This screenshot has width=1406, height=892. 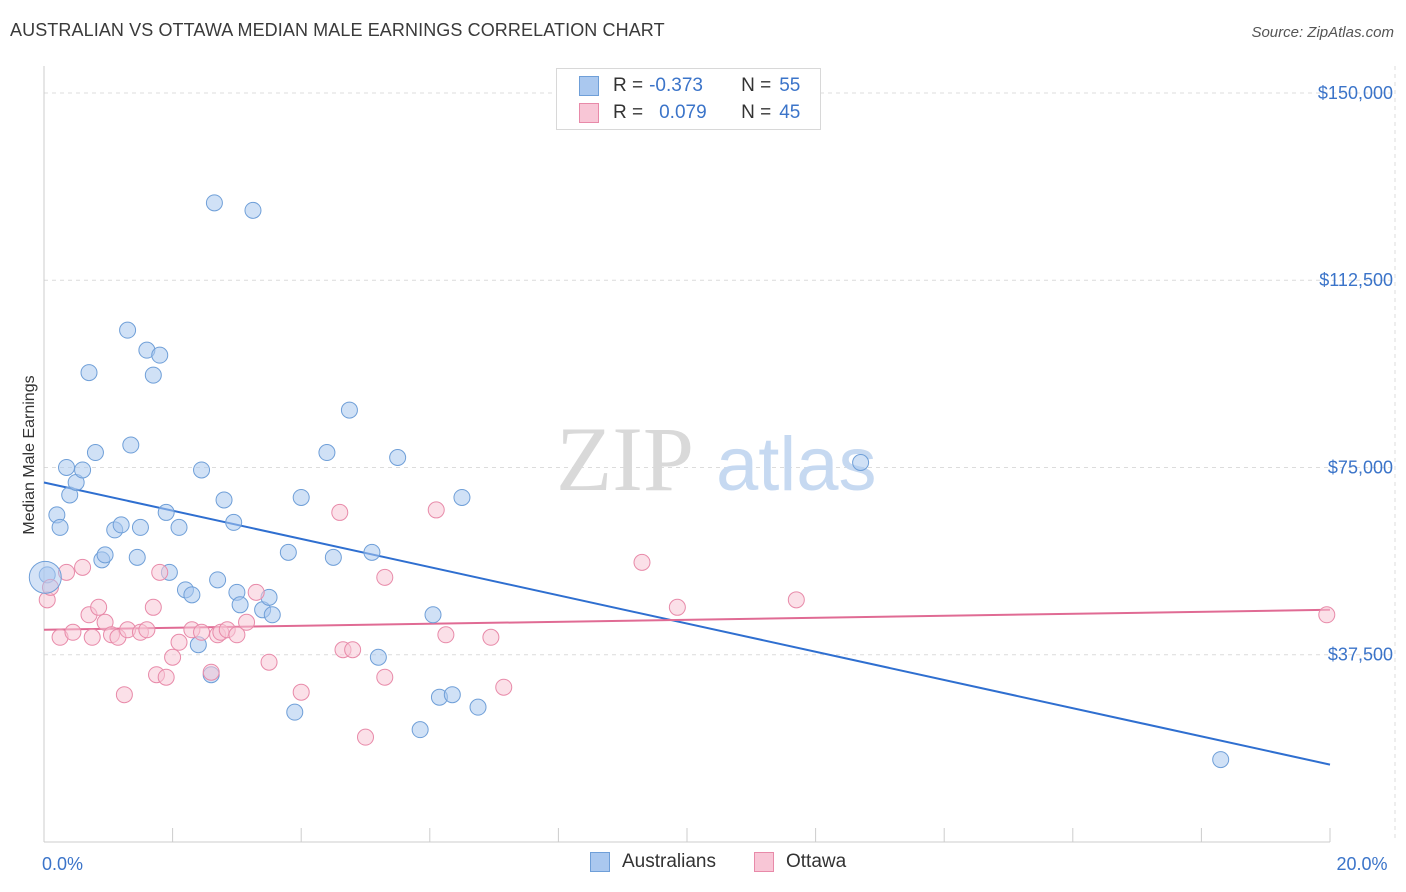 I want to click on legend-n-value: 45, so click(x=790, y=112).